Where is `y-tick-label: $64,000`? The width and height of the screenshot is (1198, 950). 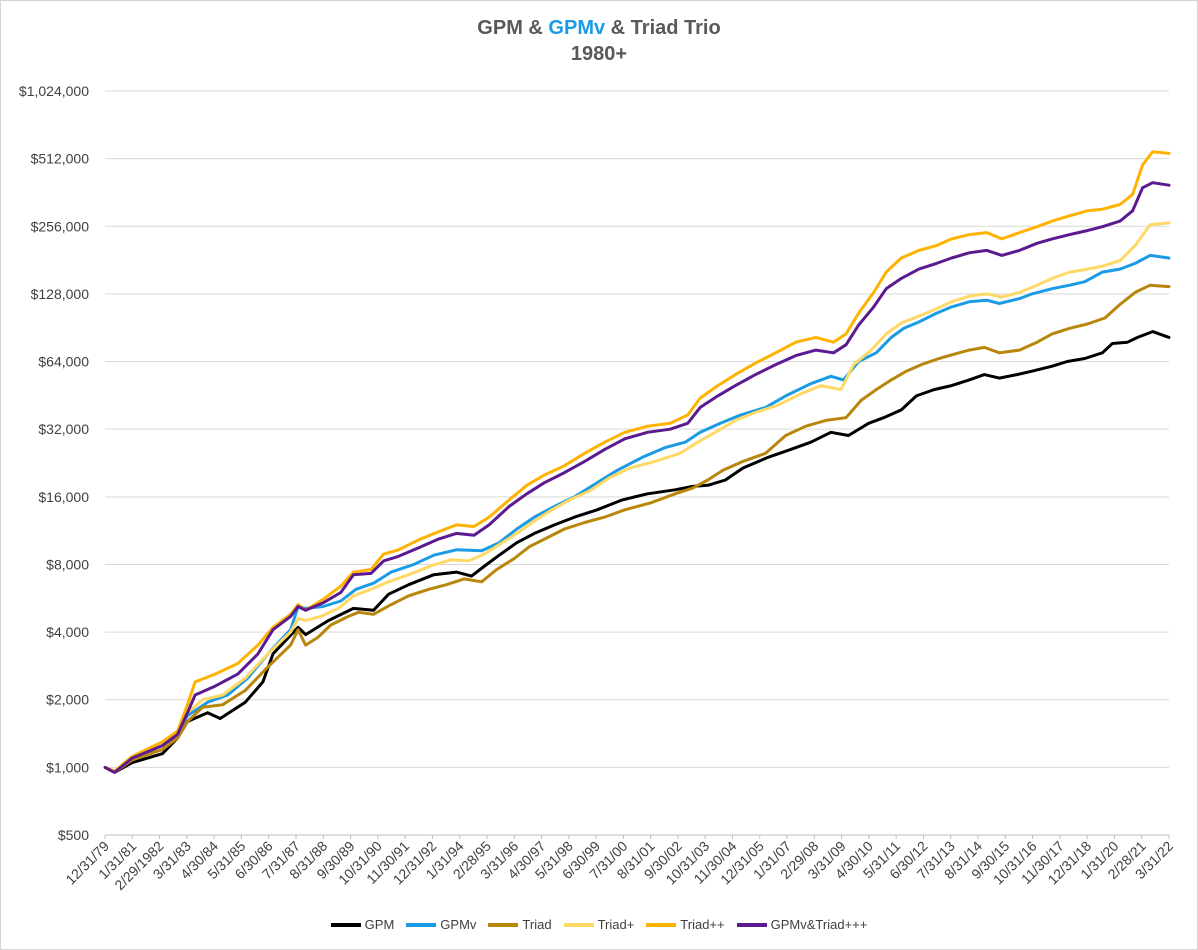
y-tick-label: $64,000 is located at coordinates (63, 362).